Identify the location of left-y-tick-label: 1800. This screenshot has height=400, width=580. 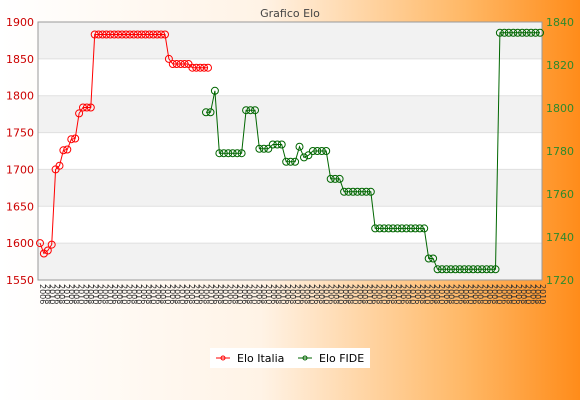
(20, 96).